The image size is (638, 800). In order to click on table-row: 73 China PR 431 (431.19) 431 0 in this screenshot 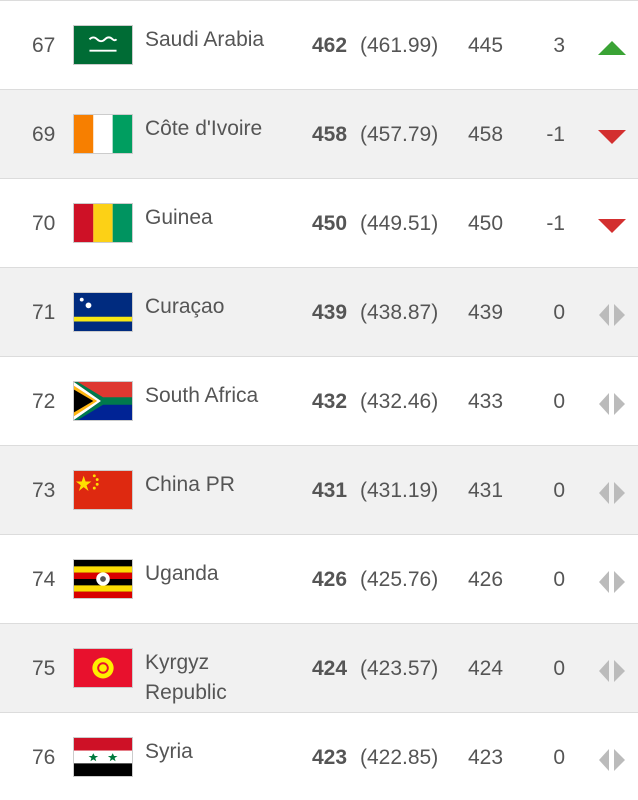, I will do `click(319, 489)`.